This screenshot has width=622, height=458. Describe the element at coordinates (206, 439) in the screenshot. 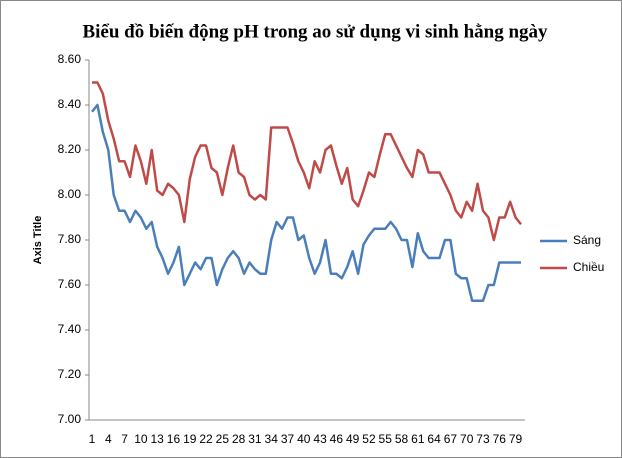

I see `x-tick-label: 22` at that location.